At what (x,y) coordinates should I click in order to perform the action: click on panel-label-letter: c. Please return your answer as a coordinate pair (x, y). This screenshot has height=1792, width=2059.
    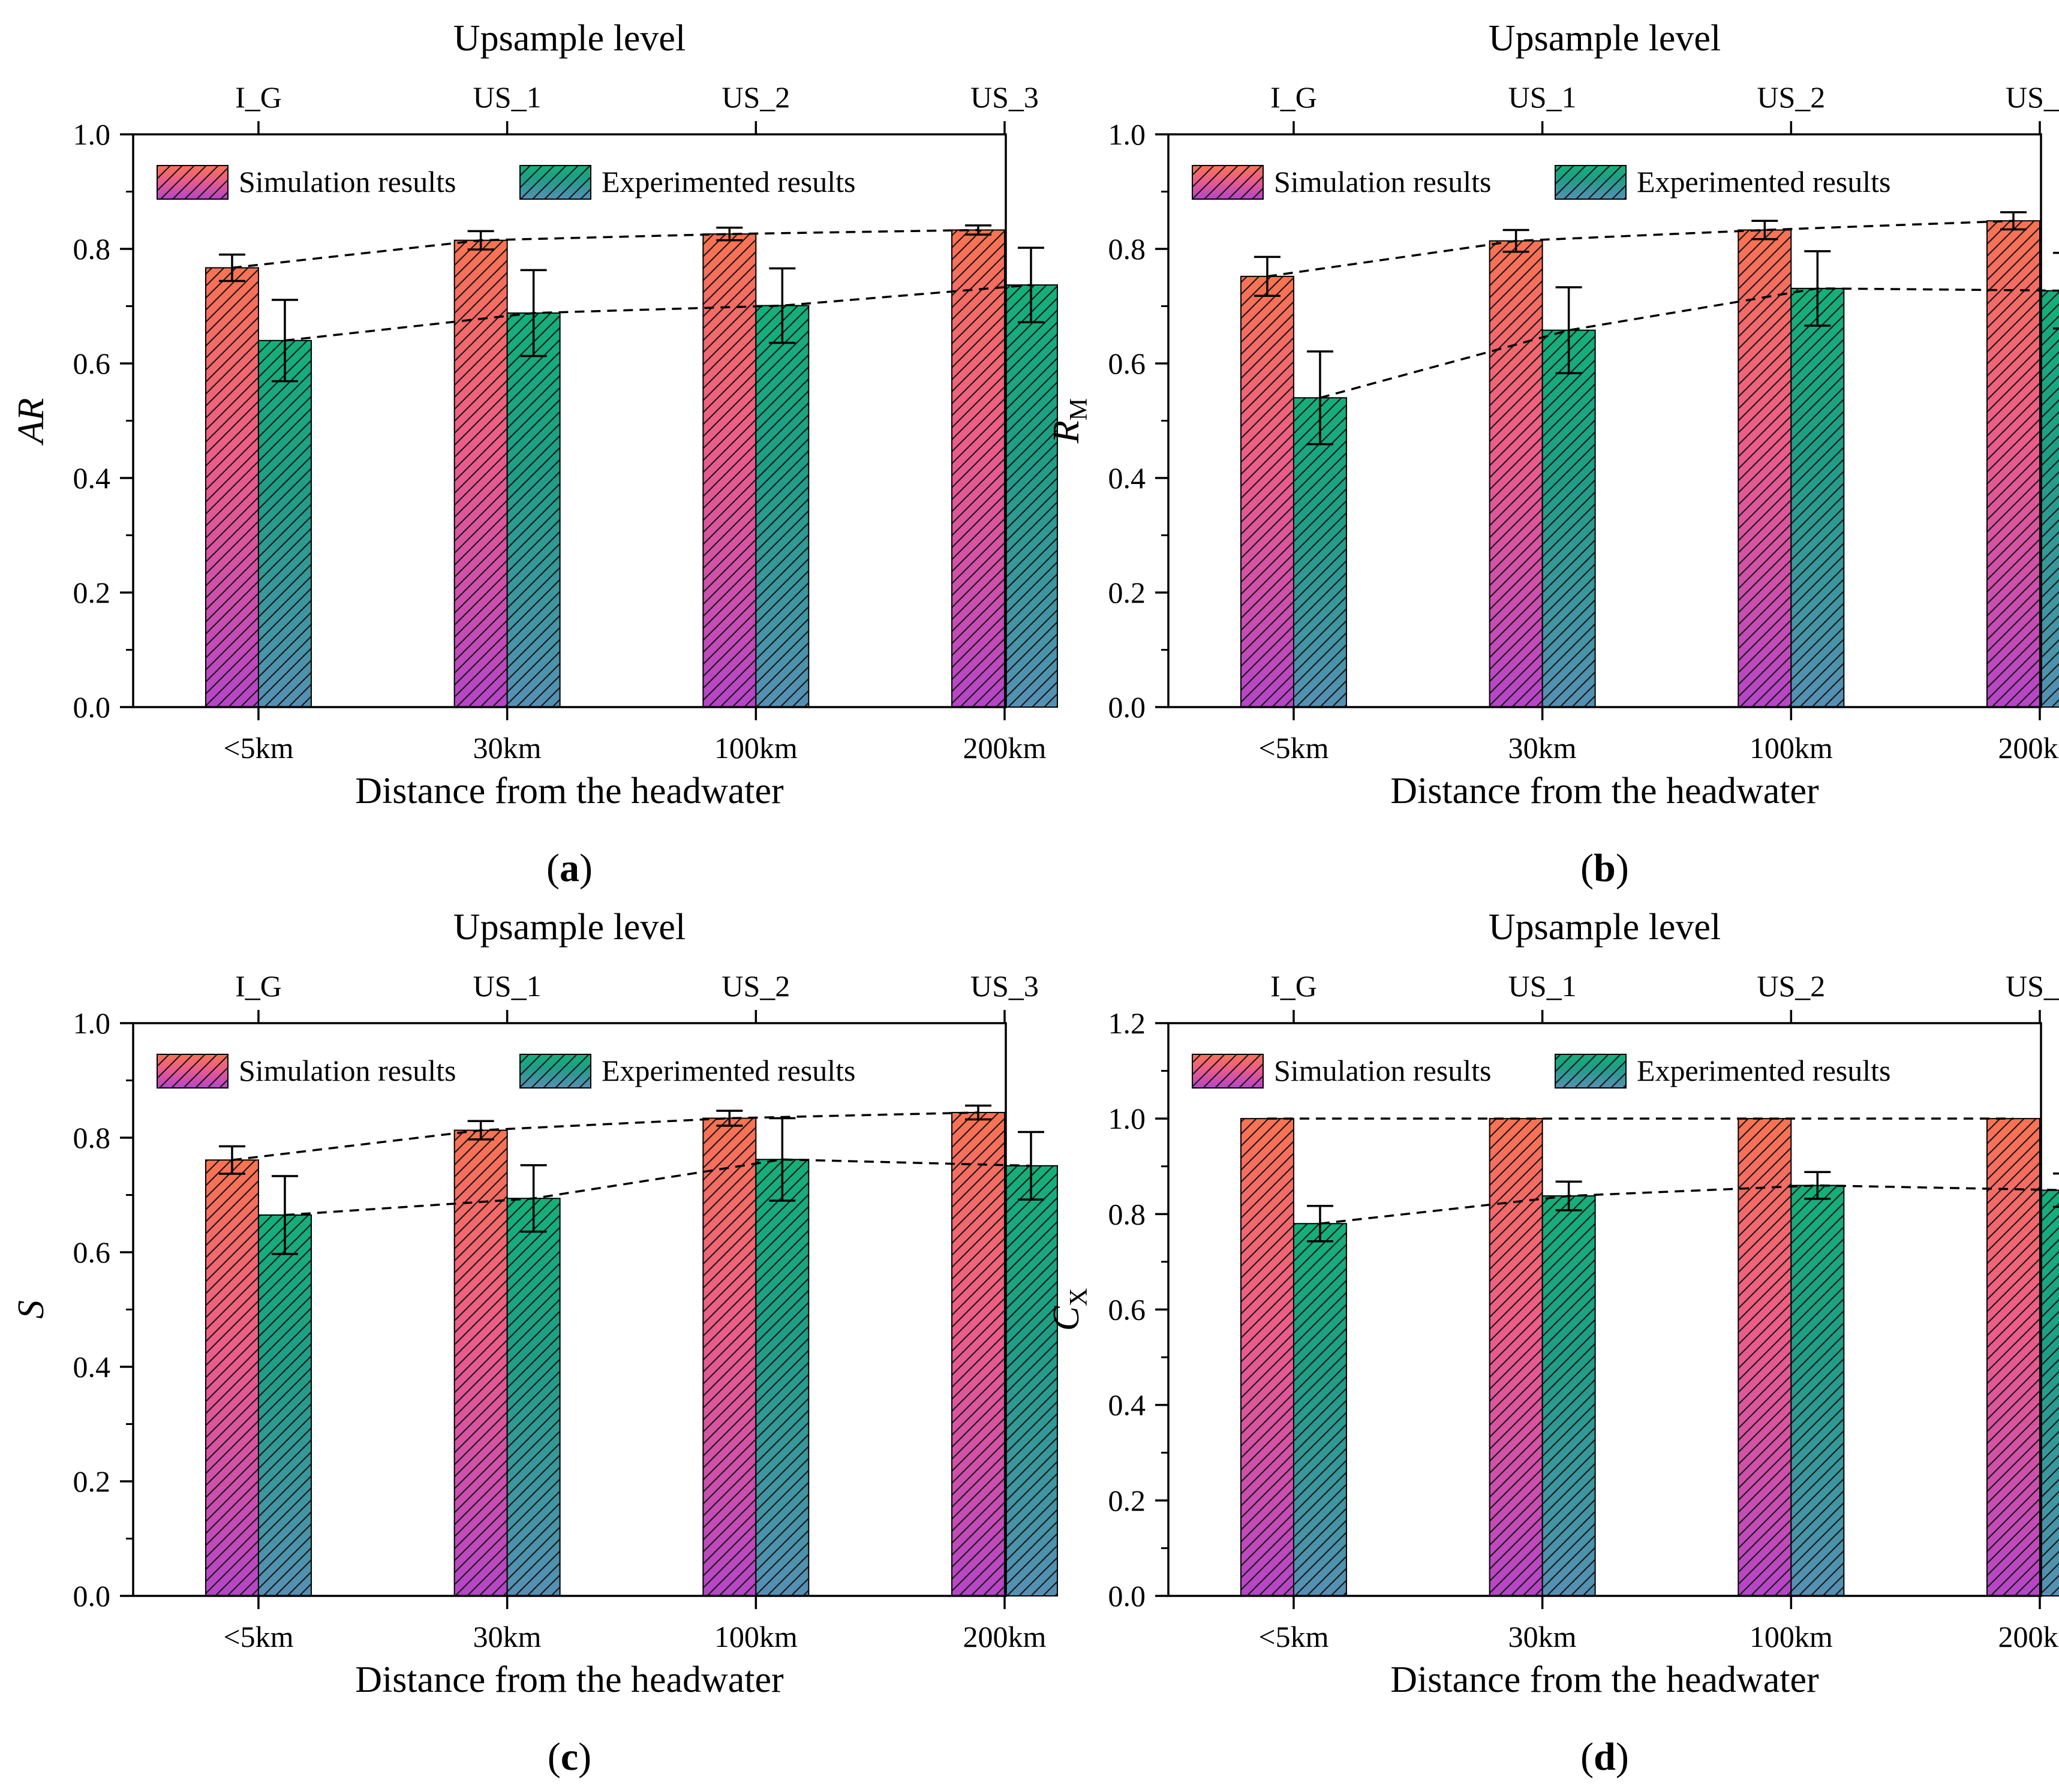
    Looking at the image, I should click on (569, 1757).